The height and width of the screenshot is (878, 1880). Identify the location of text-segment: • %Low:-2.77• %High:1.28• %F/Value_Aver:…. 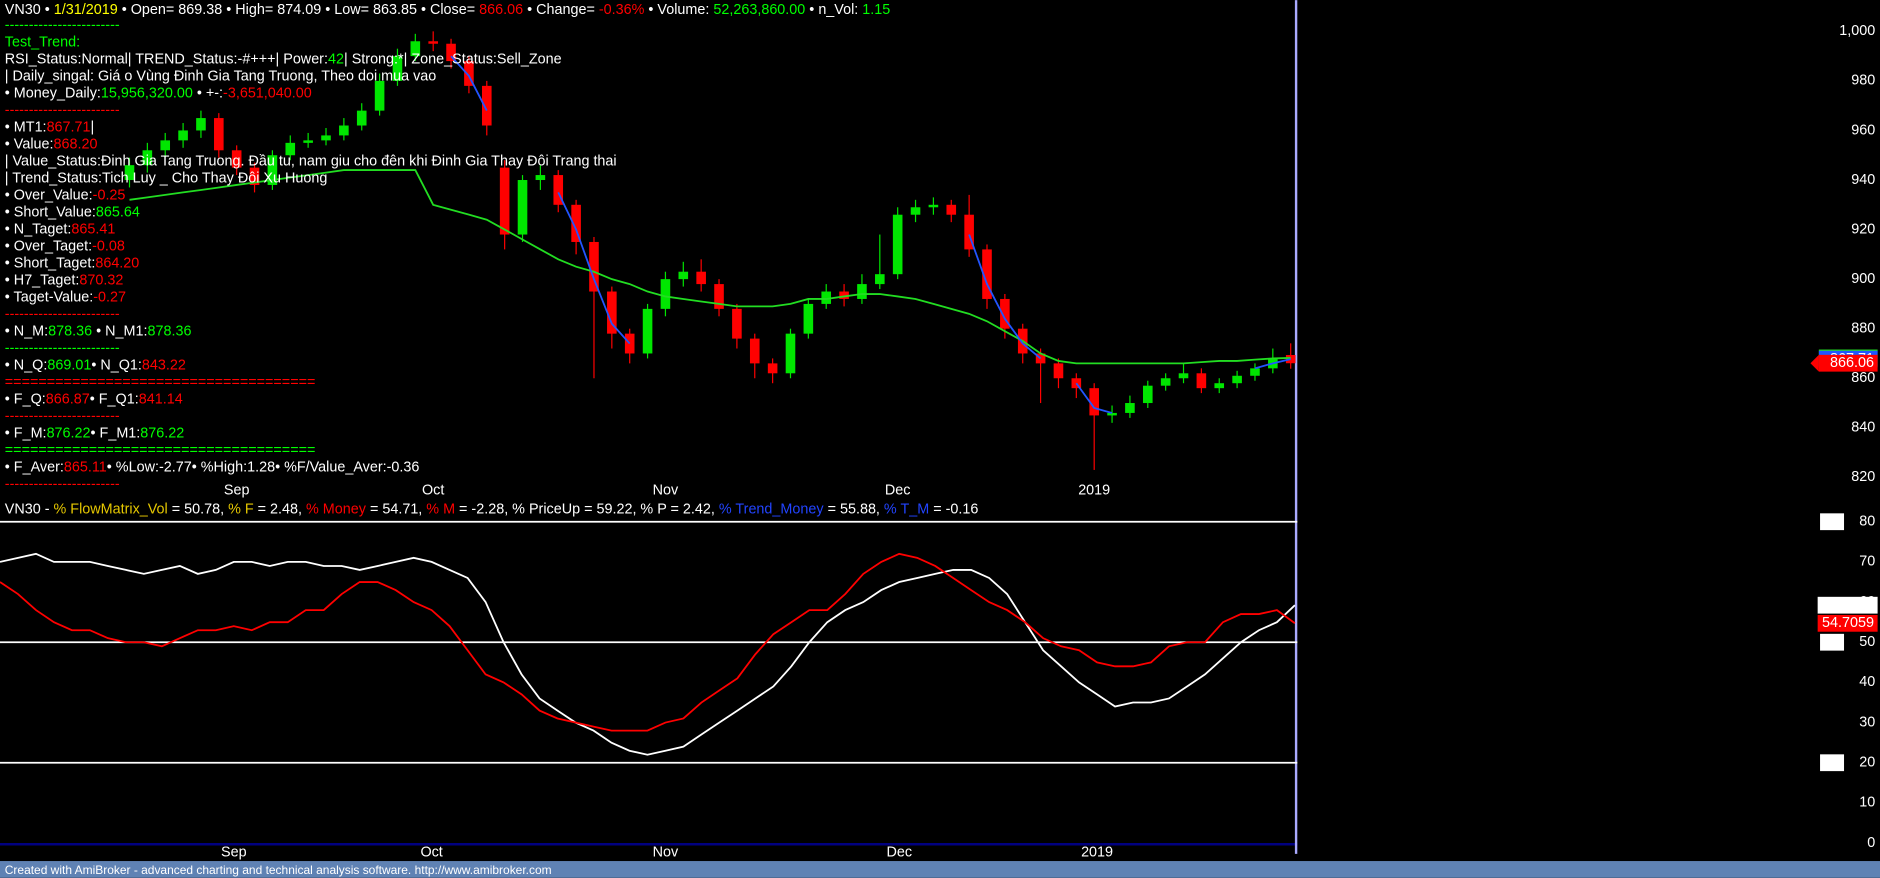
(263, 468).